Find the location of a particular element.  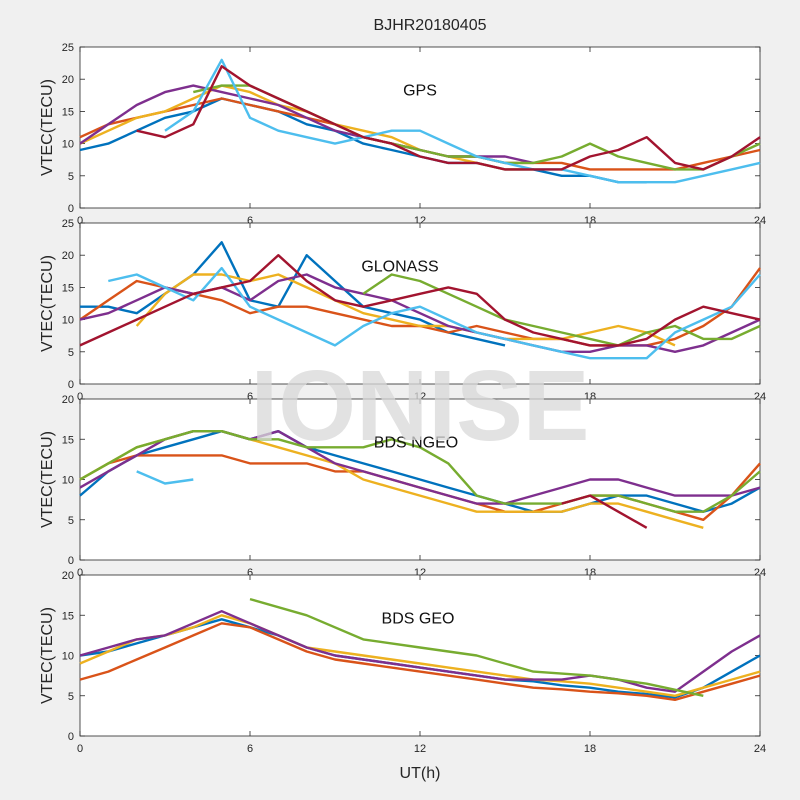

chart-title: BJHR20180405 is located at coordinates (430, 25).